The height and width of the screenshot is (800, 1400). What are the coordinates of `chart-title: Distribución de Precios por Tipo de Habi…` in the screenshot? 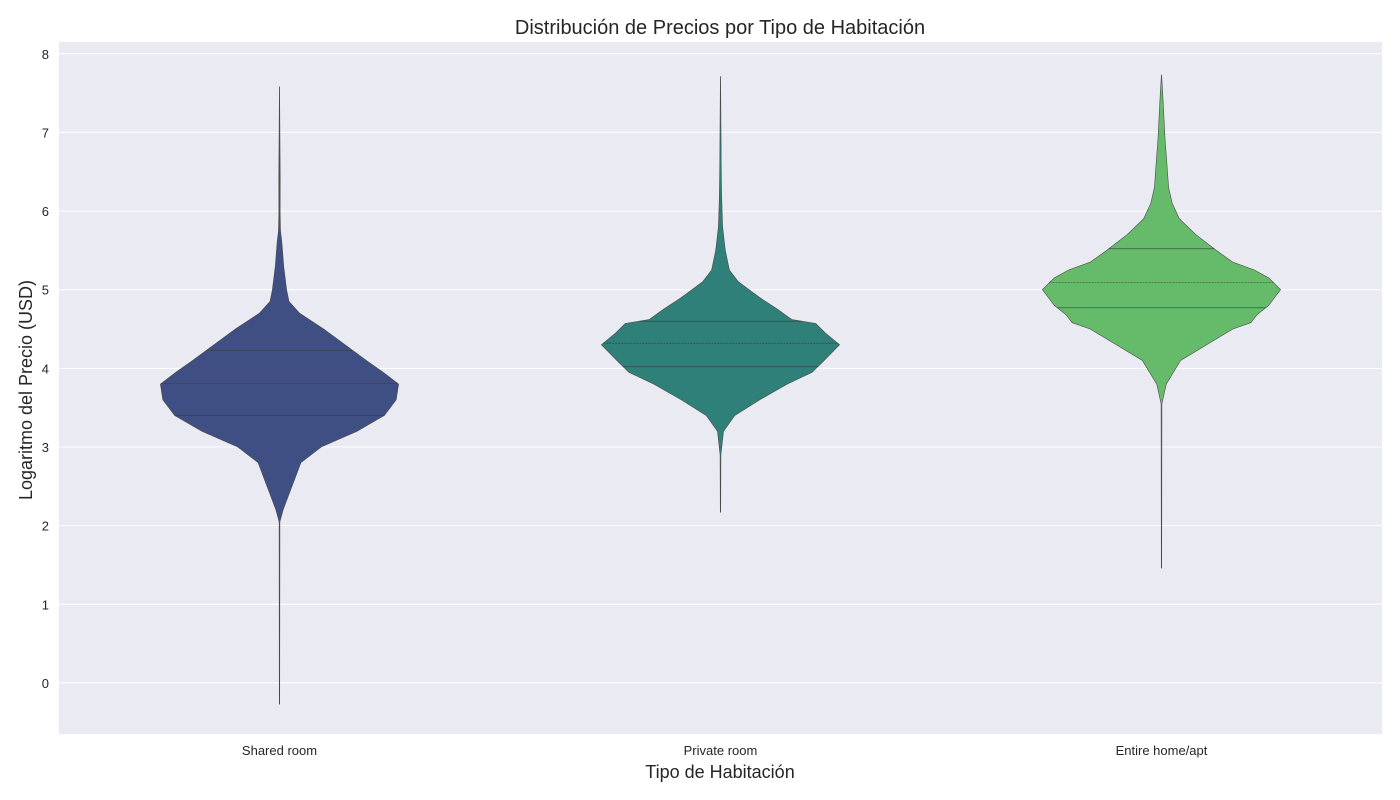 It's located at (720, 28).